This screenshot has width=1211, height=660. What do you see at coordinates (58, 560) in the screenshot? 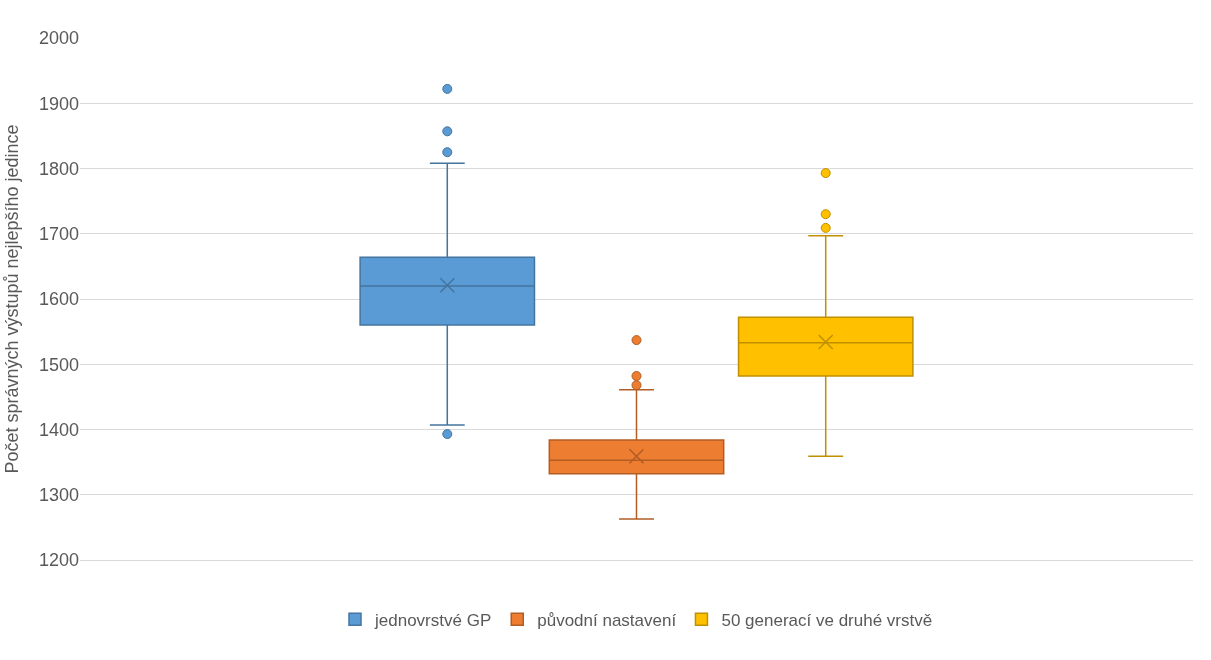
I see `y-tick-label: 1200` at bounding box center [58, 560].